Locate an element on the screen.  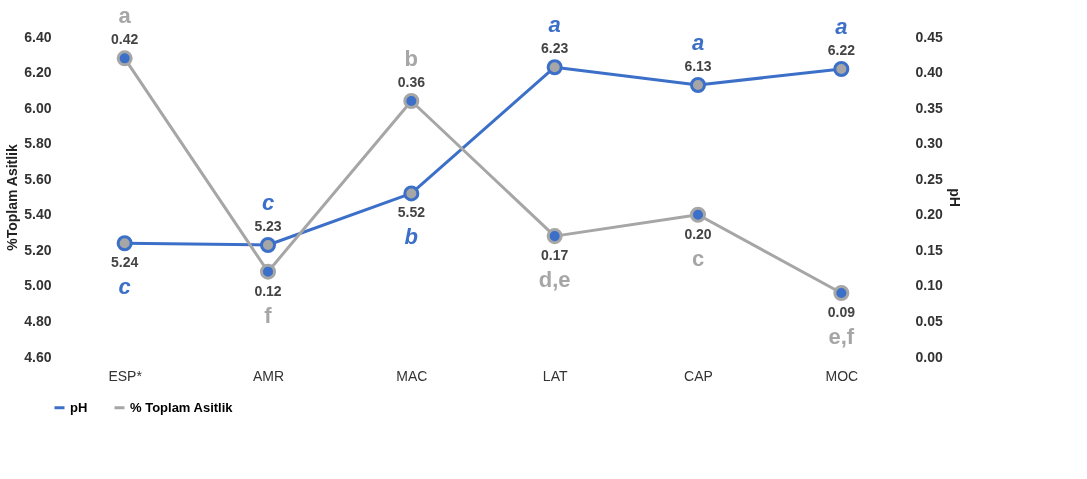
data-label: 0.20 is located at coordinates (698, 233).